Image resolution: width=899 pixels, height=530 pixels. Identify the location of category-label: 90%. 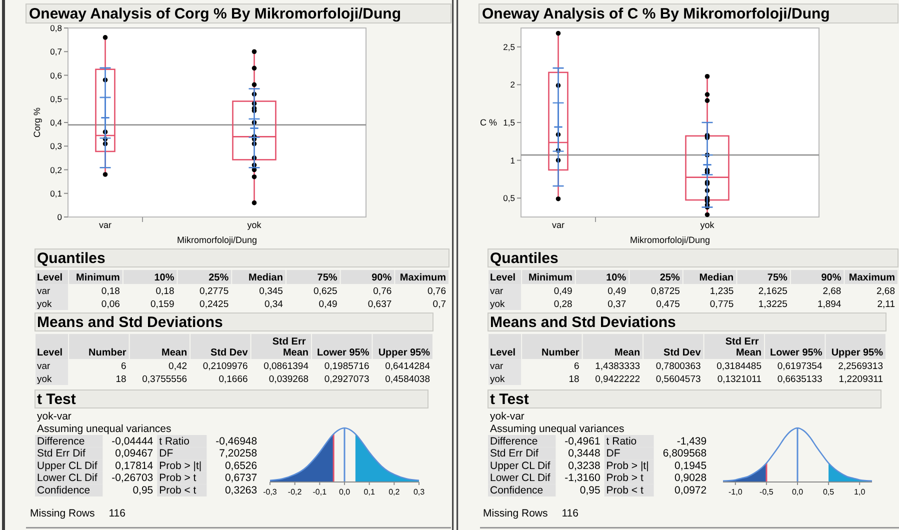
(382, 278).